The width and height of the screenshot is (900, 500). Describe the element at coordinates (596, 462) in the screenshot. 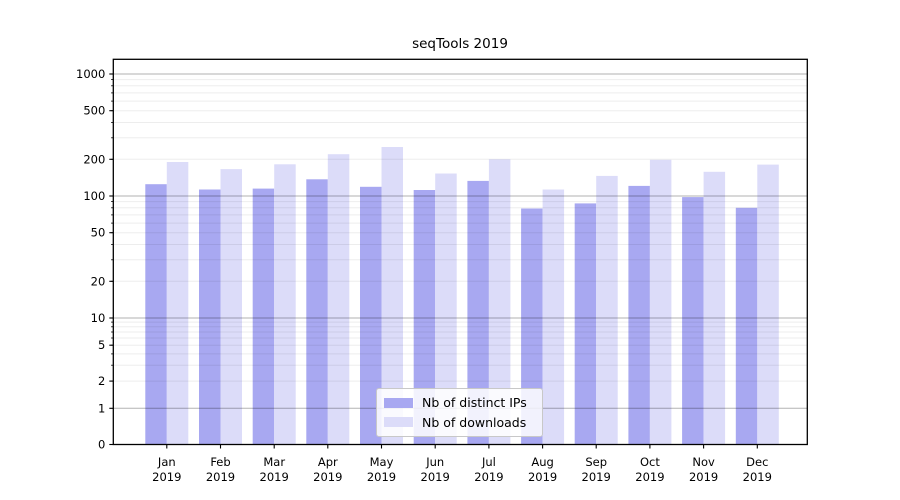

I see `x-tick-label-month: Sep` at that location.